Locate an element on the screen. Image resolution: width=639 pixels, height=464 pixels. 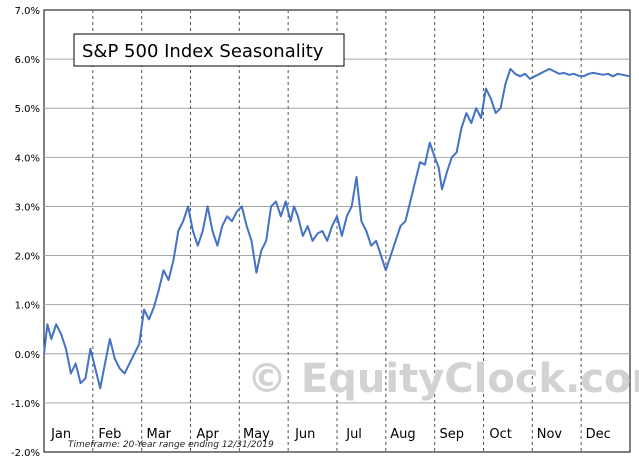
month-label: May is located at coordinates (256, 434).